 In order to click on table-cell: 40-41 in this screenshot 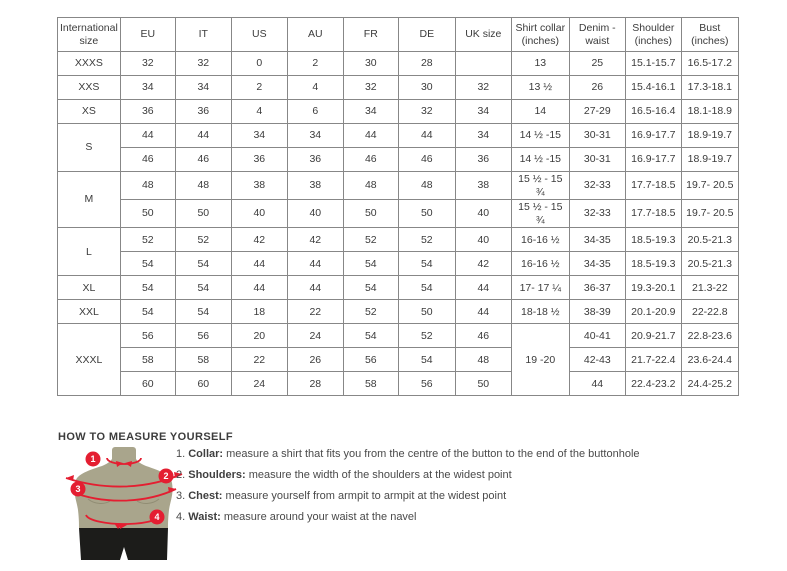, I will do `click(597, 336)`.